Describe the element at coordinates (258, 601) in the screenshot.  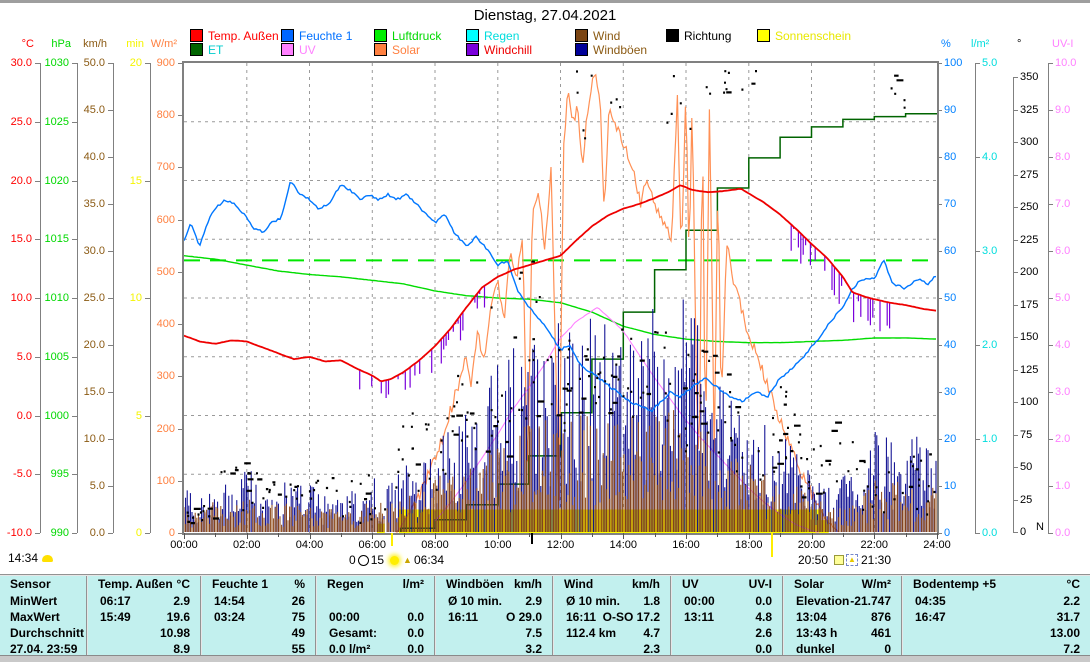
I see `table-row: 14:54 26` at that location.